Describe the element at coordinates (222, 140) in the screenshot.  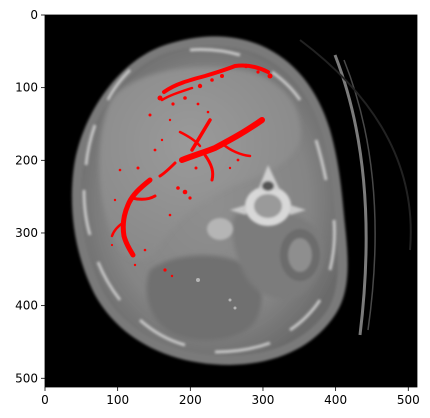
I see `overlay-central-main` at that location.